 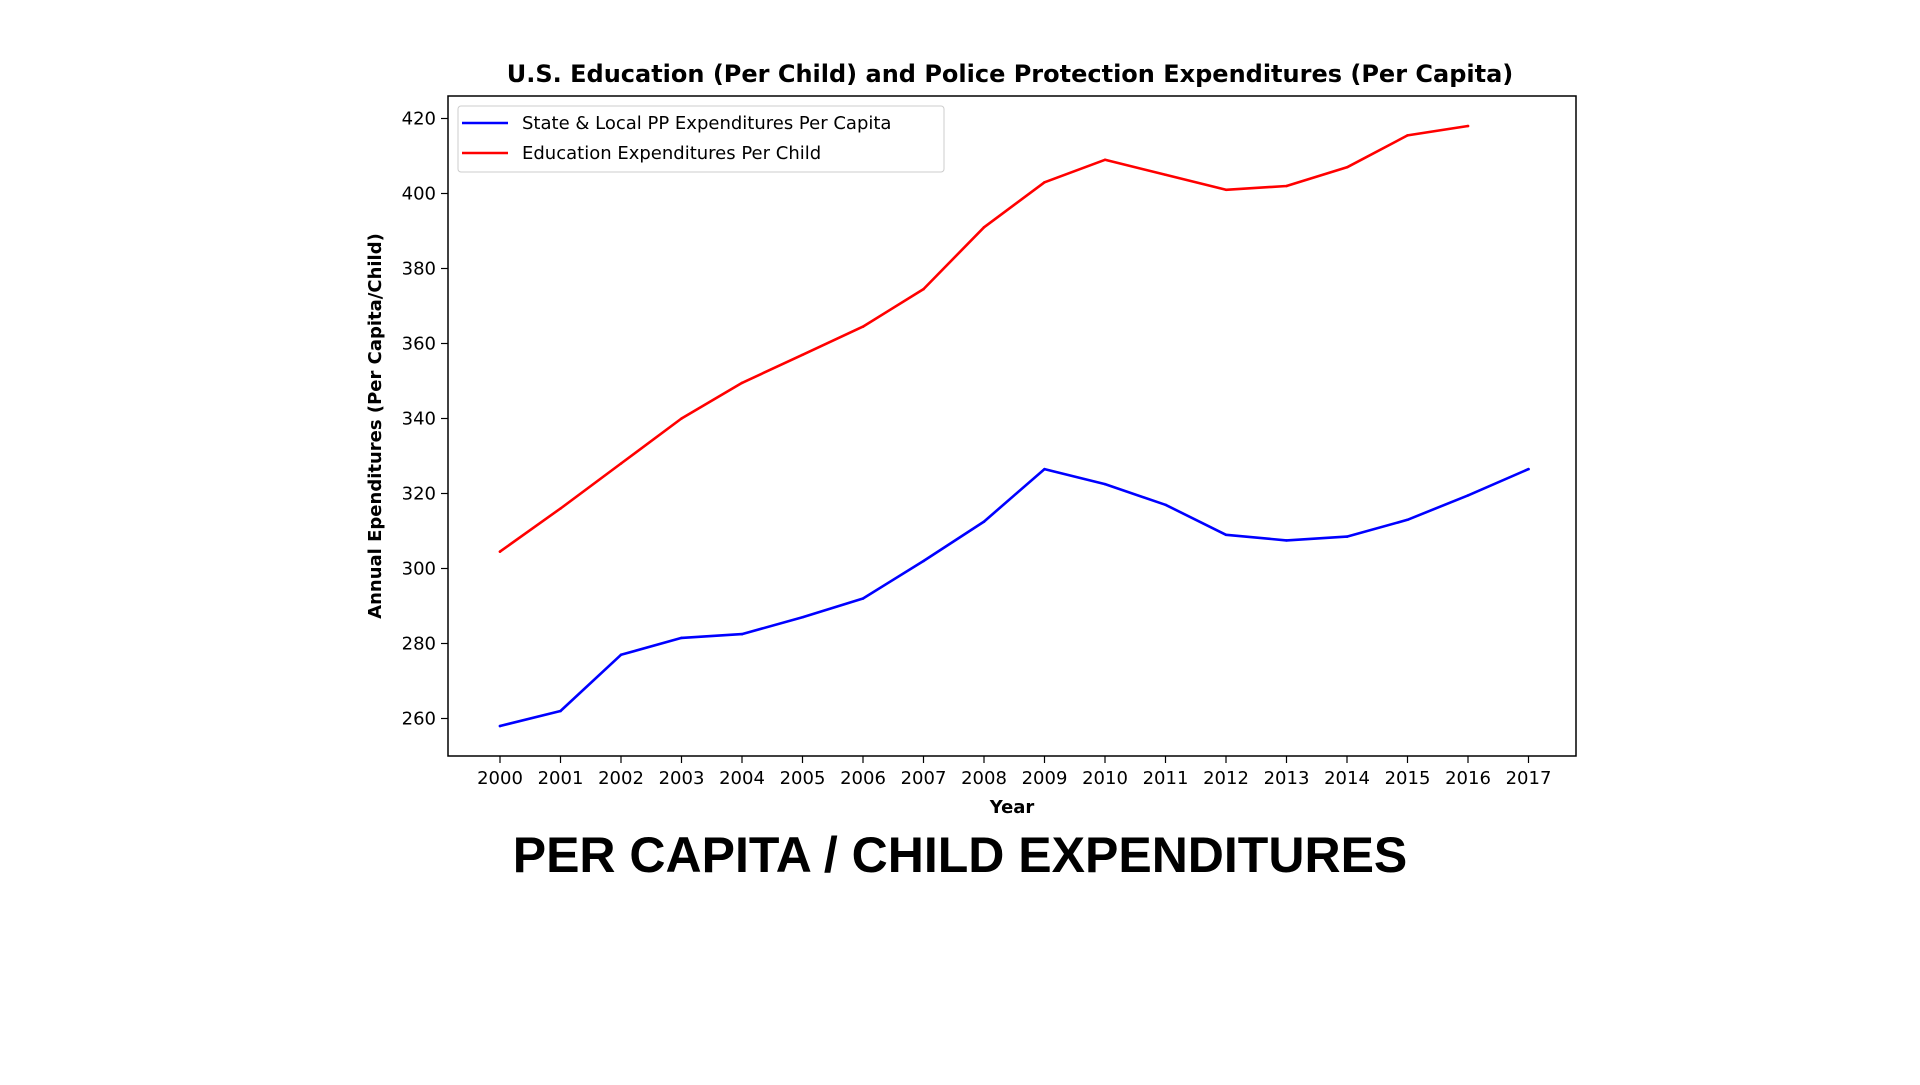 I want to click on x-tick-label: 2015, so click(x=1408, y=778).